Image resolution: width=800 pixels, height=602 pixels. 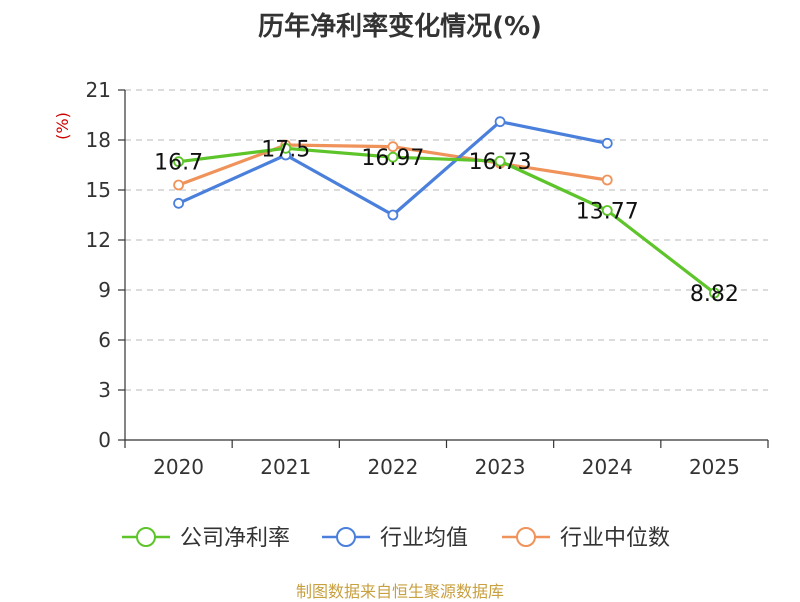 I want to click on chart-title: 历年净利率变化情况(%), so click(x=400, y=27).